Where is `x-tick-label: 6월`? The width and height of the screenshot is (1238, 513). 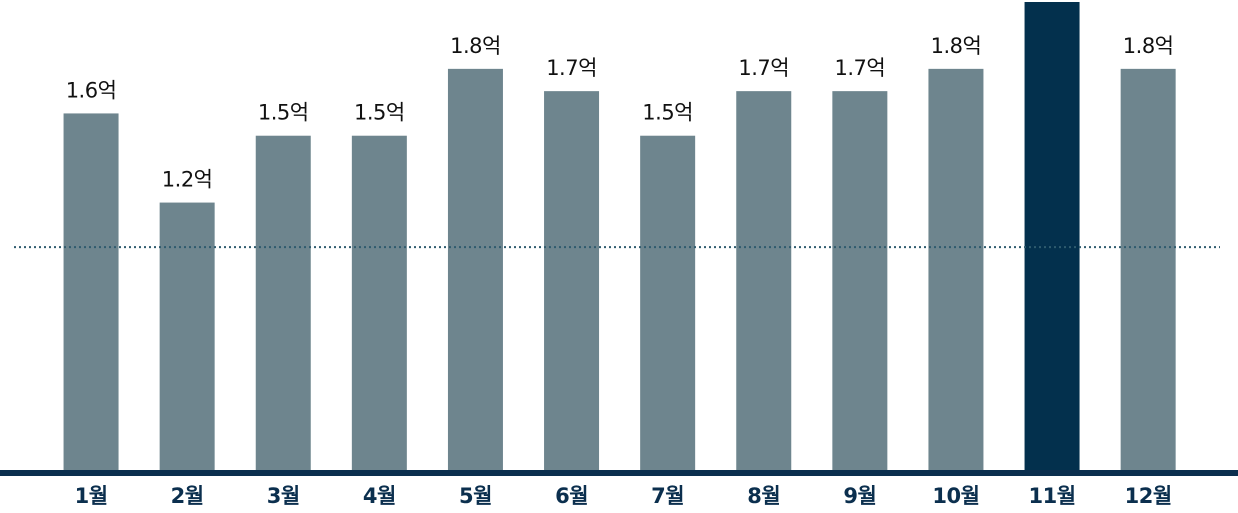 x-tick-label: 6월 is located at coordinates (571, 496).